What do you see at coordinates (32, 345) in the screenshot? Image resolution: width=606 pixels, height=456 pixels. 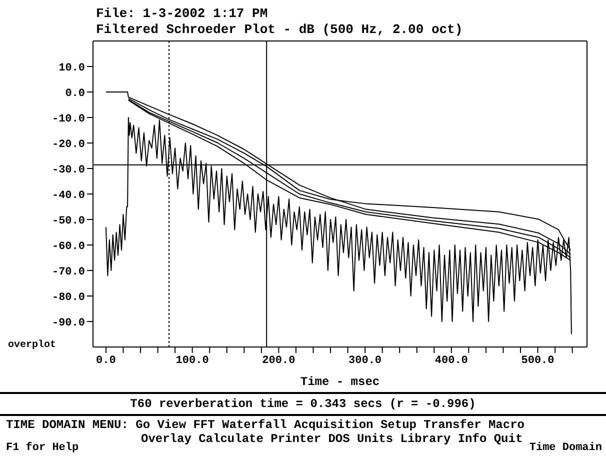 I see `text: overplot` at bounding box center [32, 345].